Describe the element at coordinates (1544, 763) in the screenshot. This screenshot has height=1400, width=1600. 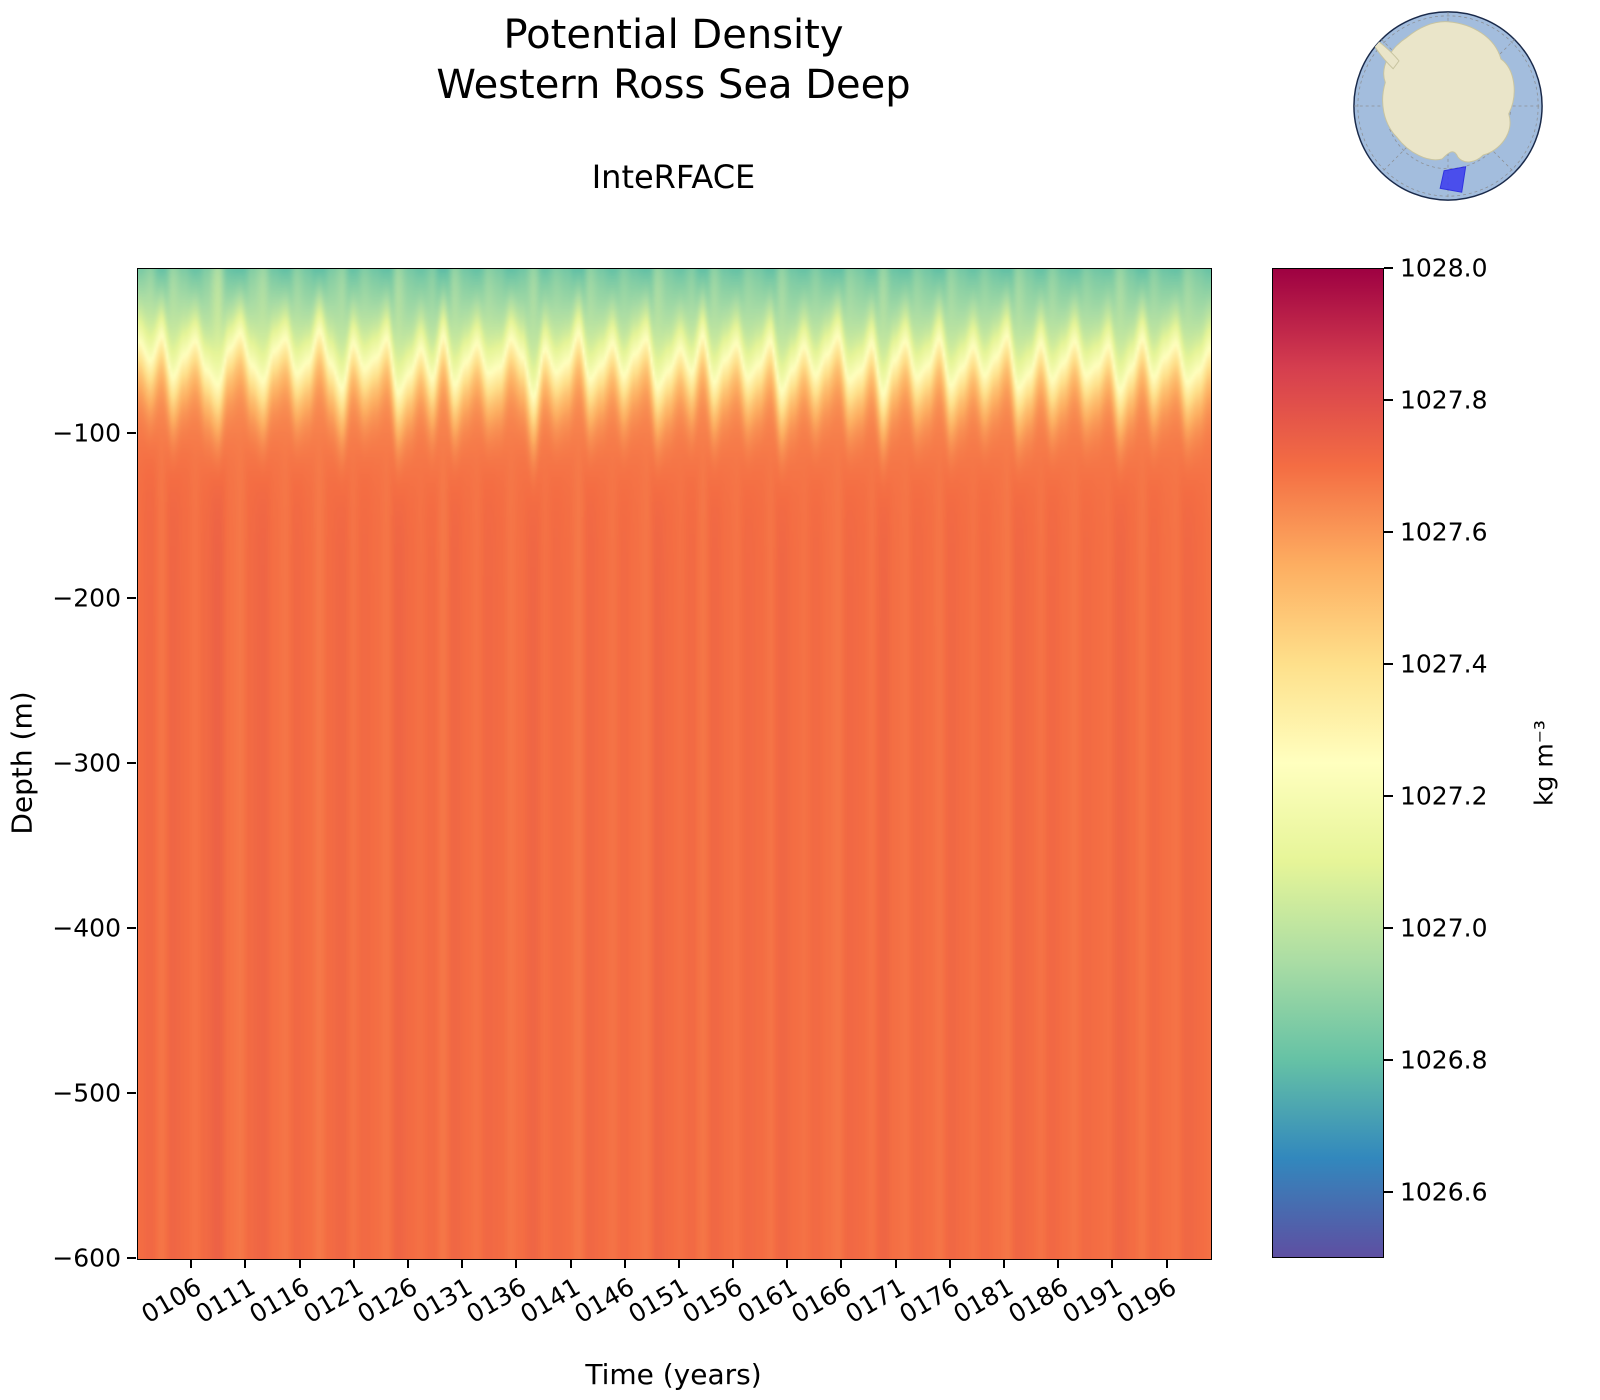
I see `colorbar-label: kg m⁻³` at that location.